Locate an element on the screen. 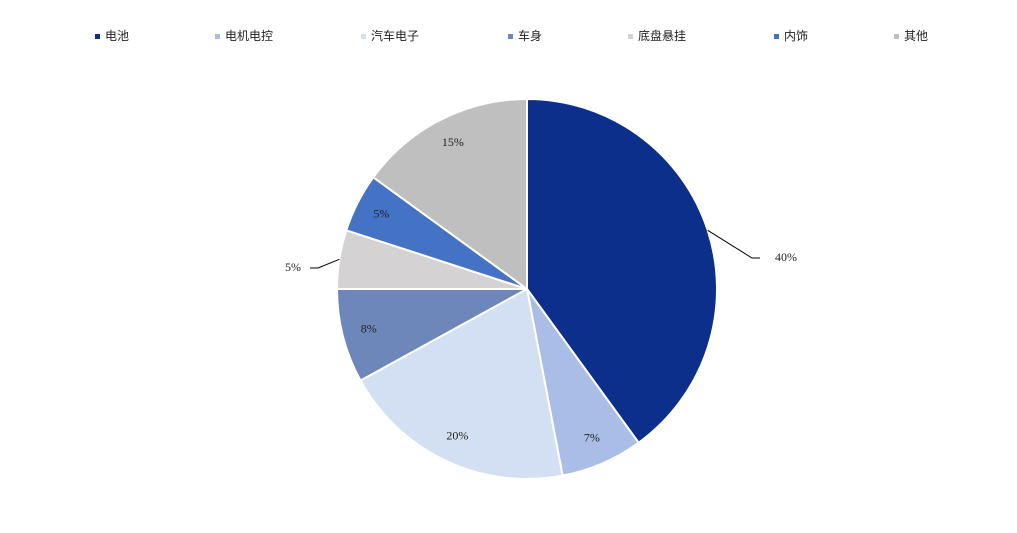 This screenshot has width=1017, height=533. data-label: 40% is located at coordinates (786, 257).